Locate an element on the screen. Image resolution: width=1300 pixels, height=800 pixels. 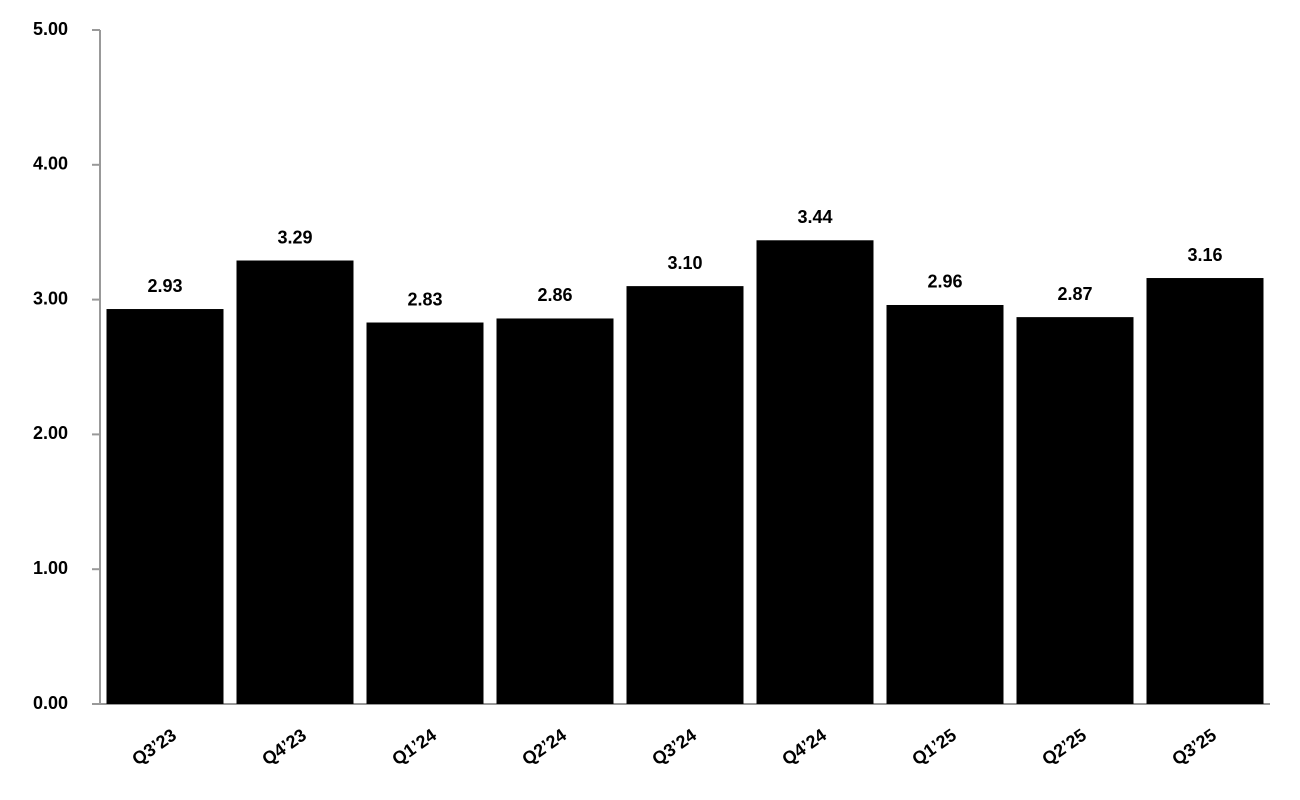
y-tick-label: 2.00 is located at coordinates (50, 433).